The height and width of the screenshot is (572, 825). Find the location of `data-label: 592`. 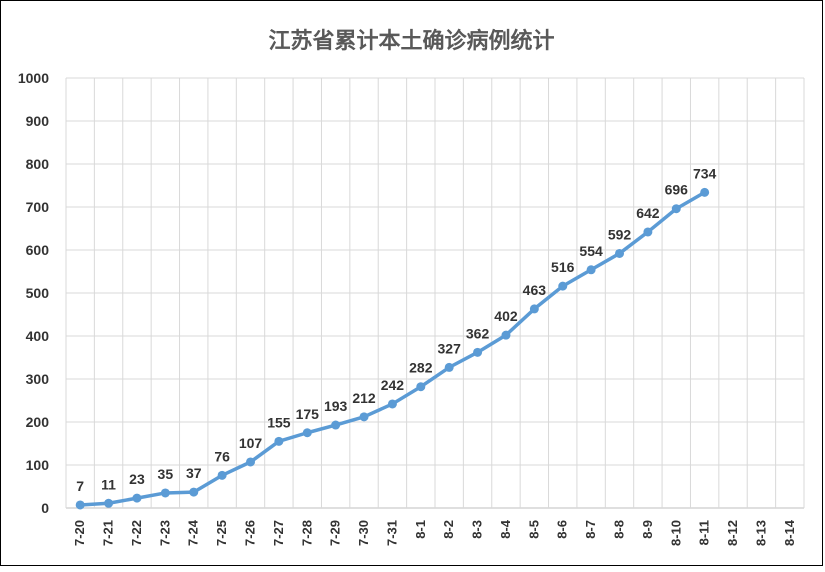

data-label: 592 is located at coordinates (620, 234).